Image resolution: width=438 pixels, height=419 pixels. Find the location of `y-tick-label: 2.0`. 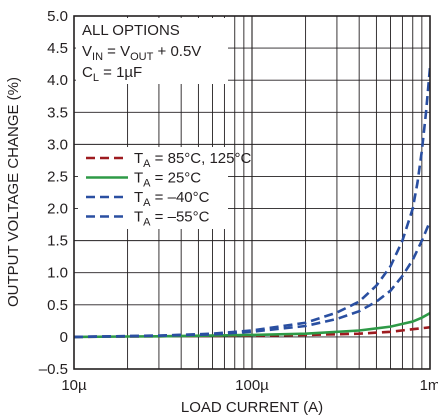

y-tick-label: 2.0 is located at coordinates (57, 209).